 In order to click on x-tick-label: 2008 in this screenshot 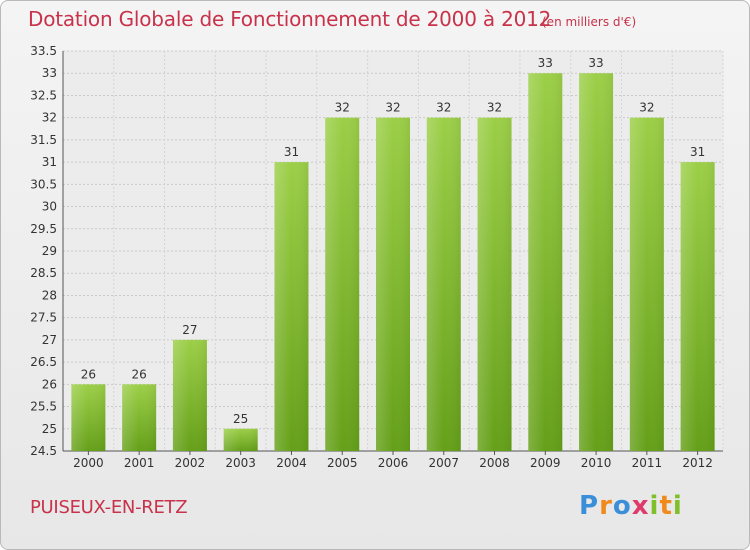, I will do `click(494, 463)`.